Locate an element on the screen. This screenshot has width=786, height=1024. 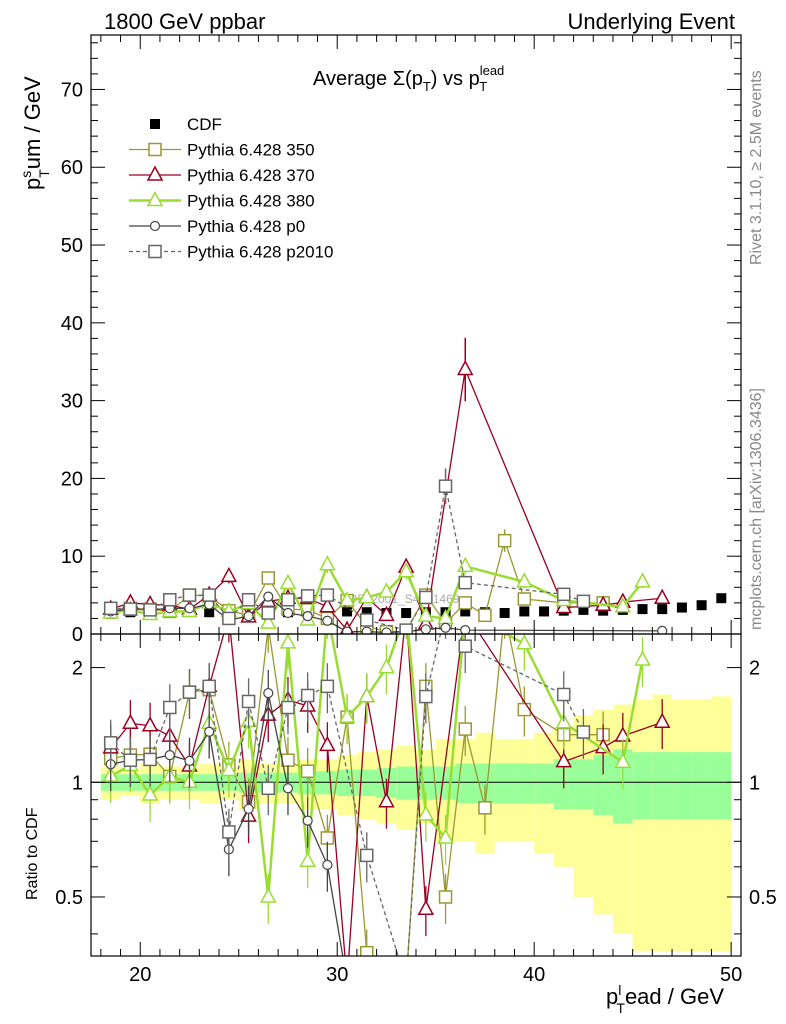
legend-cdf-marker is located at coordinates (155, 124).